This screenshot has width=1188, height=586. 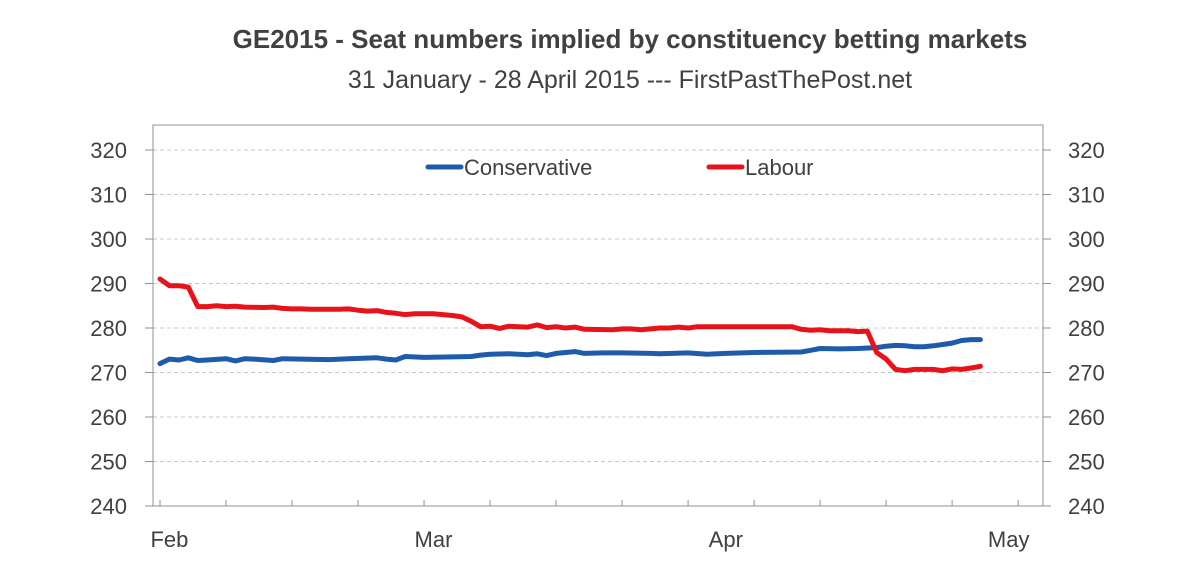 I want to click on series-lines, so click(x=570, y=325).